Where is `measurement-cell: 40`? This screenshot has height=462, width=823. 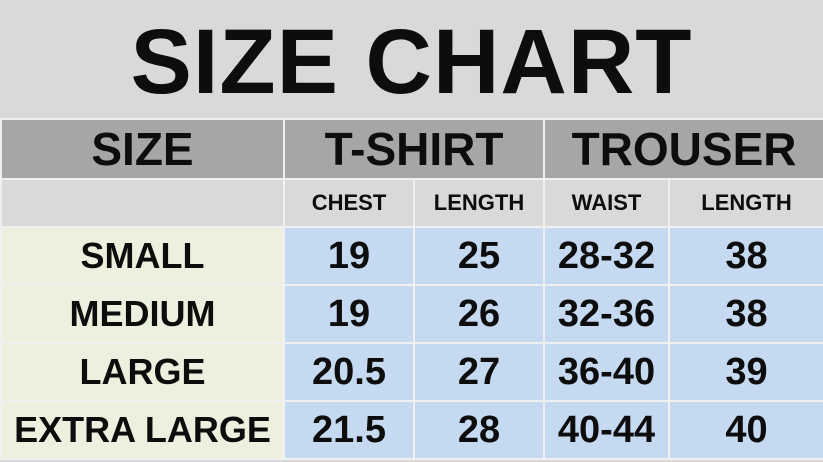 measurement-cell: 40 is located at coordinates (745, 430).